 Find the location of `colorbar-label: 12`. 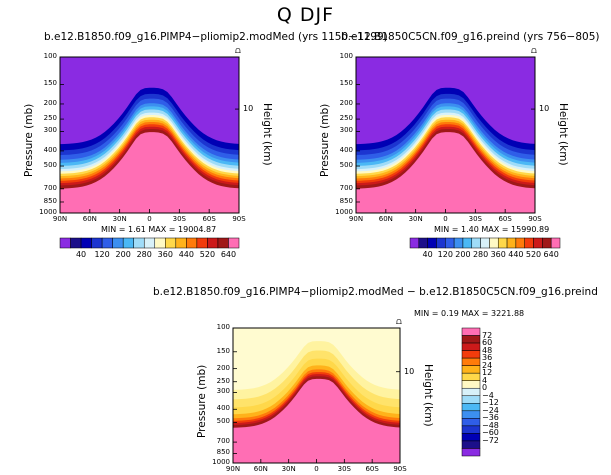

colorbar-label: 12 is located at coordinates (487, 373).